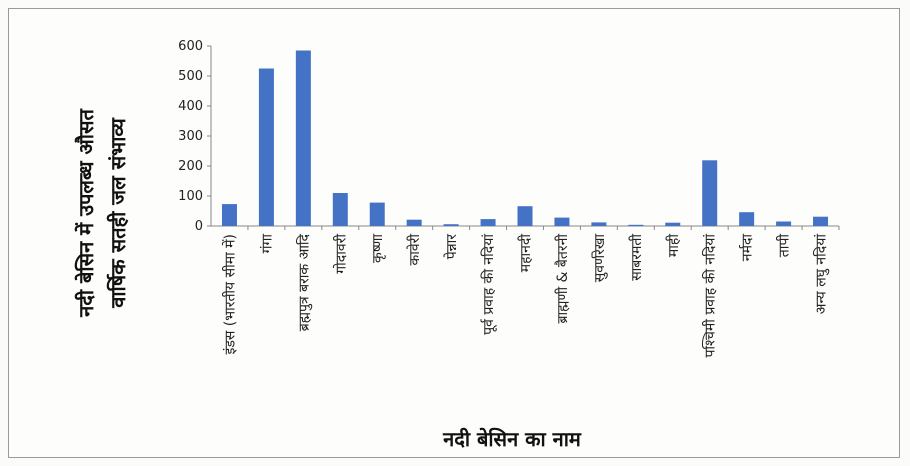 The width and height of the screenshot is (910, 466). Describe the element at coordinates (512, 439) in the screenshot. I see `x-axis-label: नदी बेसिन का नाम` at that location.